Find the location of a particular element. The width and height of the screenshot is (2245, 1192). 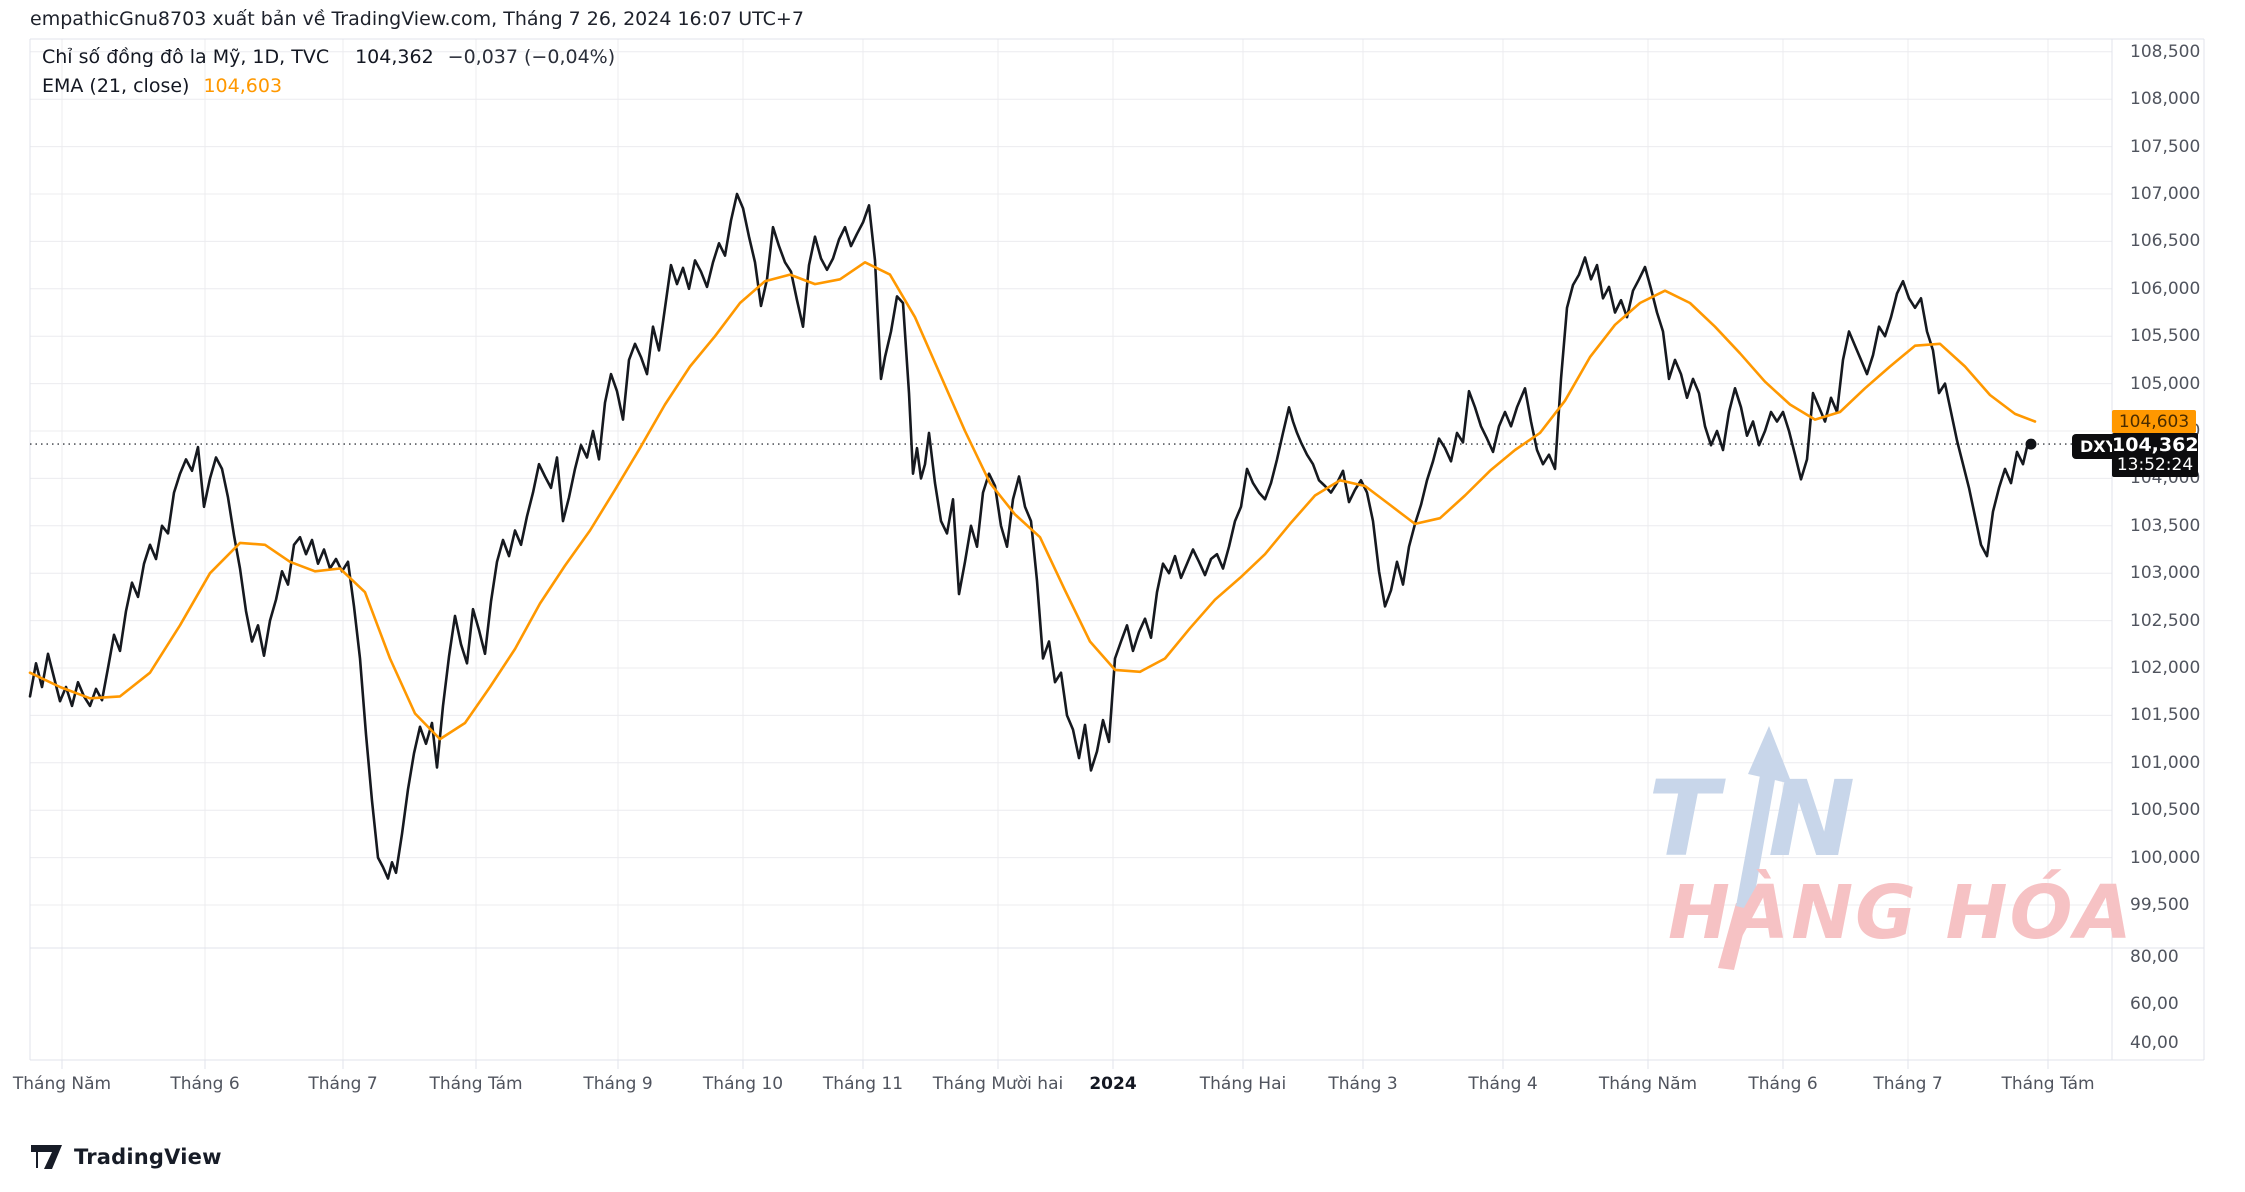

symbol-title: Chỉ số đồng đô la Mỹ, 1D, TVC is located at coordinates (186, 56).